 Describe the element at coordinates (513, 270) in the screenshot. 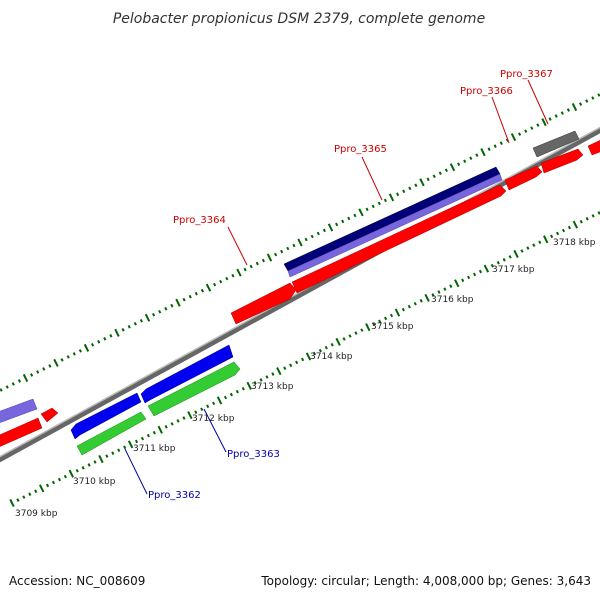

I see `scale-label: 3717 kbp` at that location.